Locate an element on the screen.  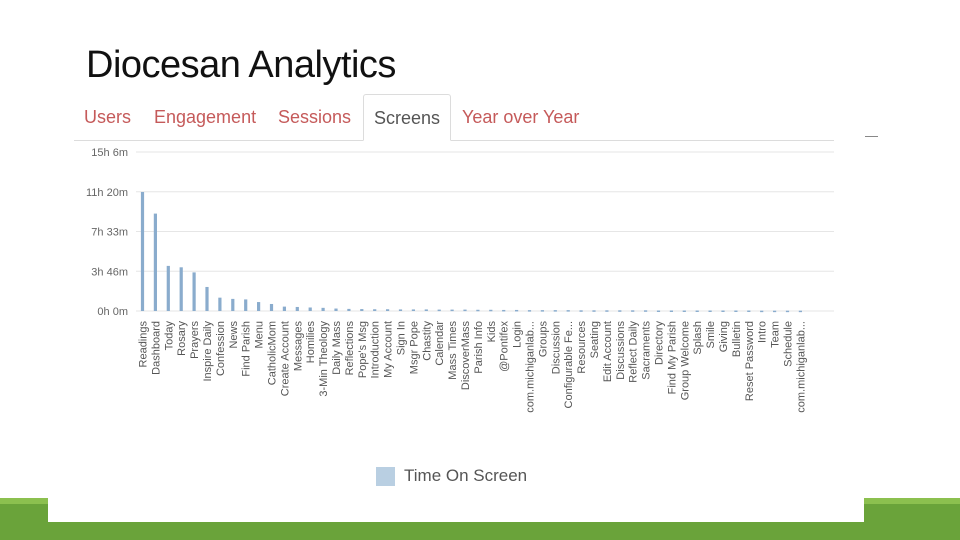
x-tick-label: DiscoverMass is located at coordinates (466, 356).